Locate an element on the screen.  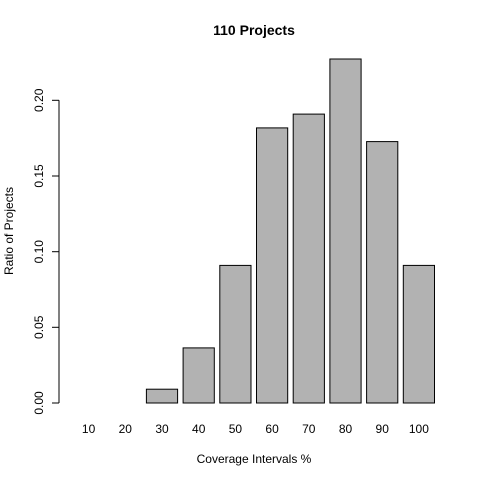
x-tick-label: 50 is located at coordinates (236, 429).